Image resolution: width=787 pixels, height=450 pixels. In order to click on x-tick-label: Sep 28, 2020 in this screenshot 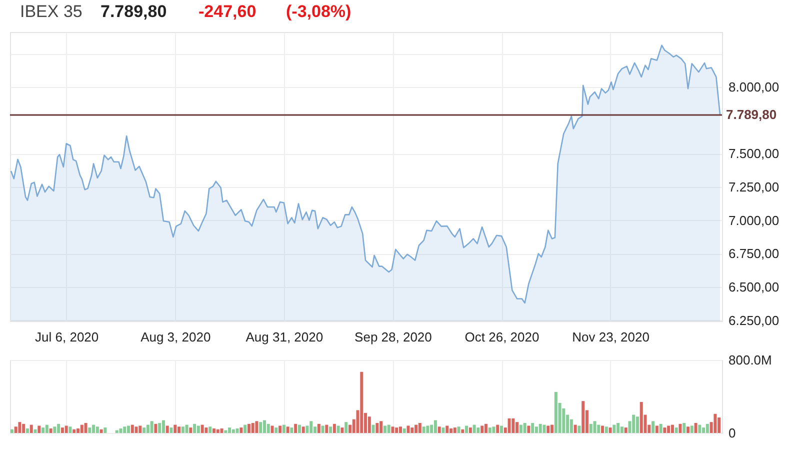, I will do `click(393, 337)`.